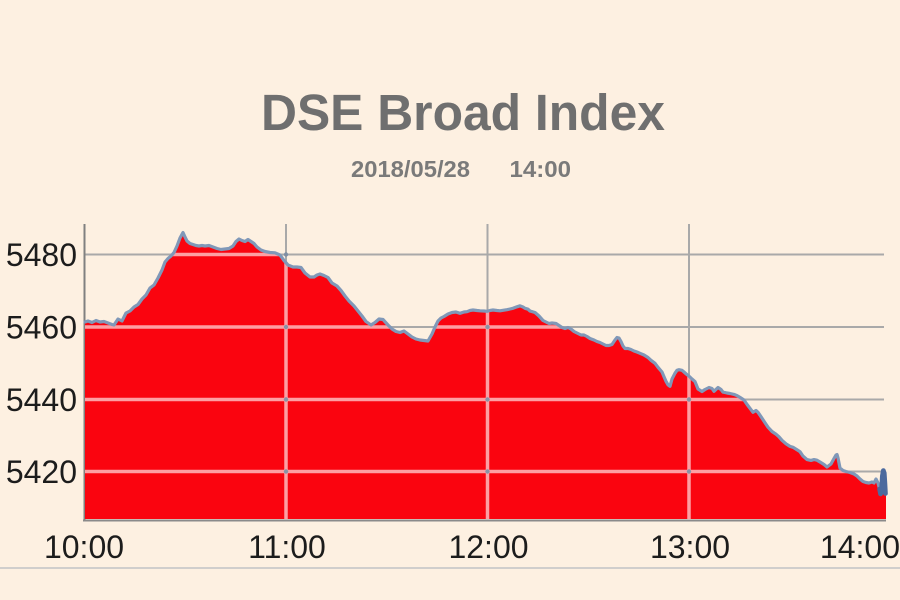 Image resolution: width=900 pixels, height=600 pixels. Describe the element at coordinates (41, 400) in the screenshot. I see `svg-text: 5440` at that location.